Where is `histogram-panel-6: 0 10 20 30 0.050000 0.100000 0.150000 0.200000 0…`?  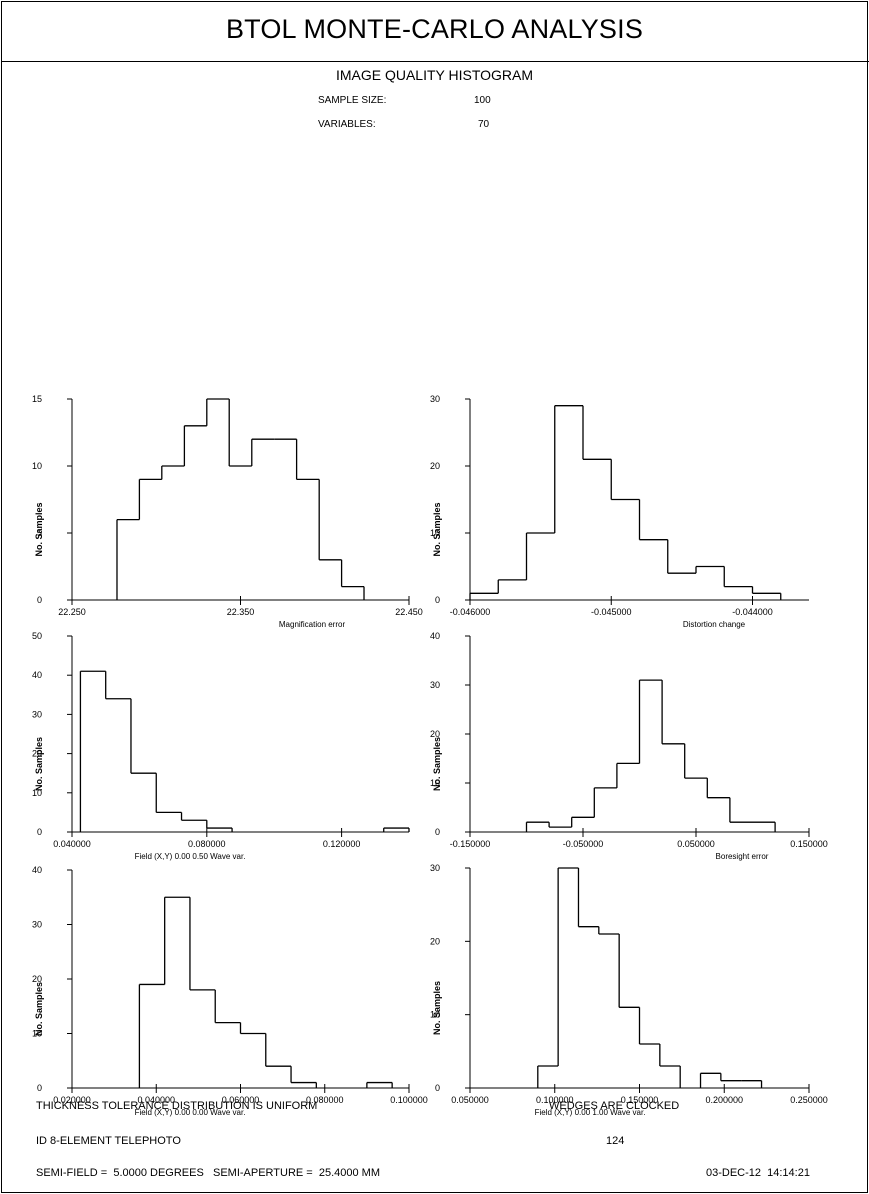
histogram-panel-6: 0 10 20 30 0.050000 0.100000 0.150000 0.200000 0… is located at coordinates (629, 990).